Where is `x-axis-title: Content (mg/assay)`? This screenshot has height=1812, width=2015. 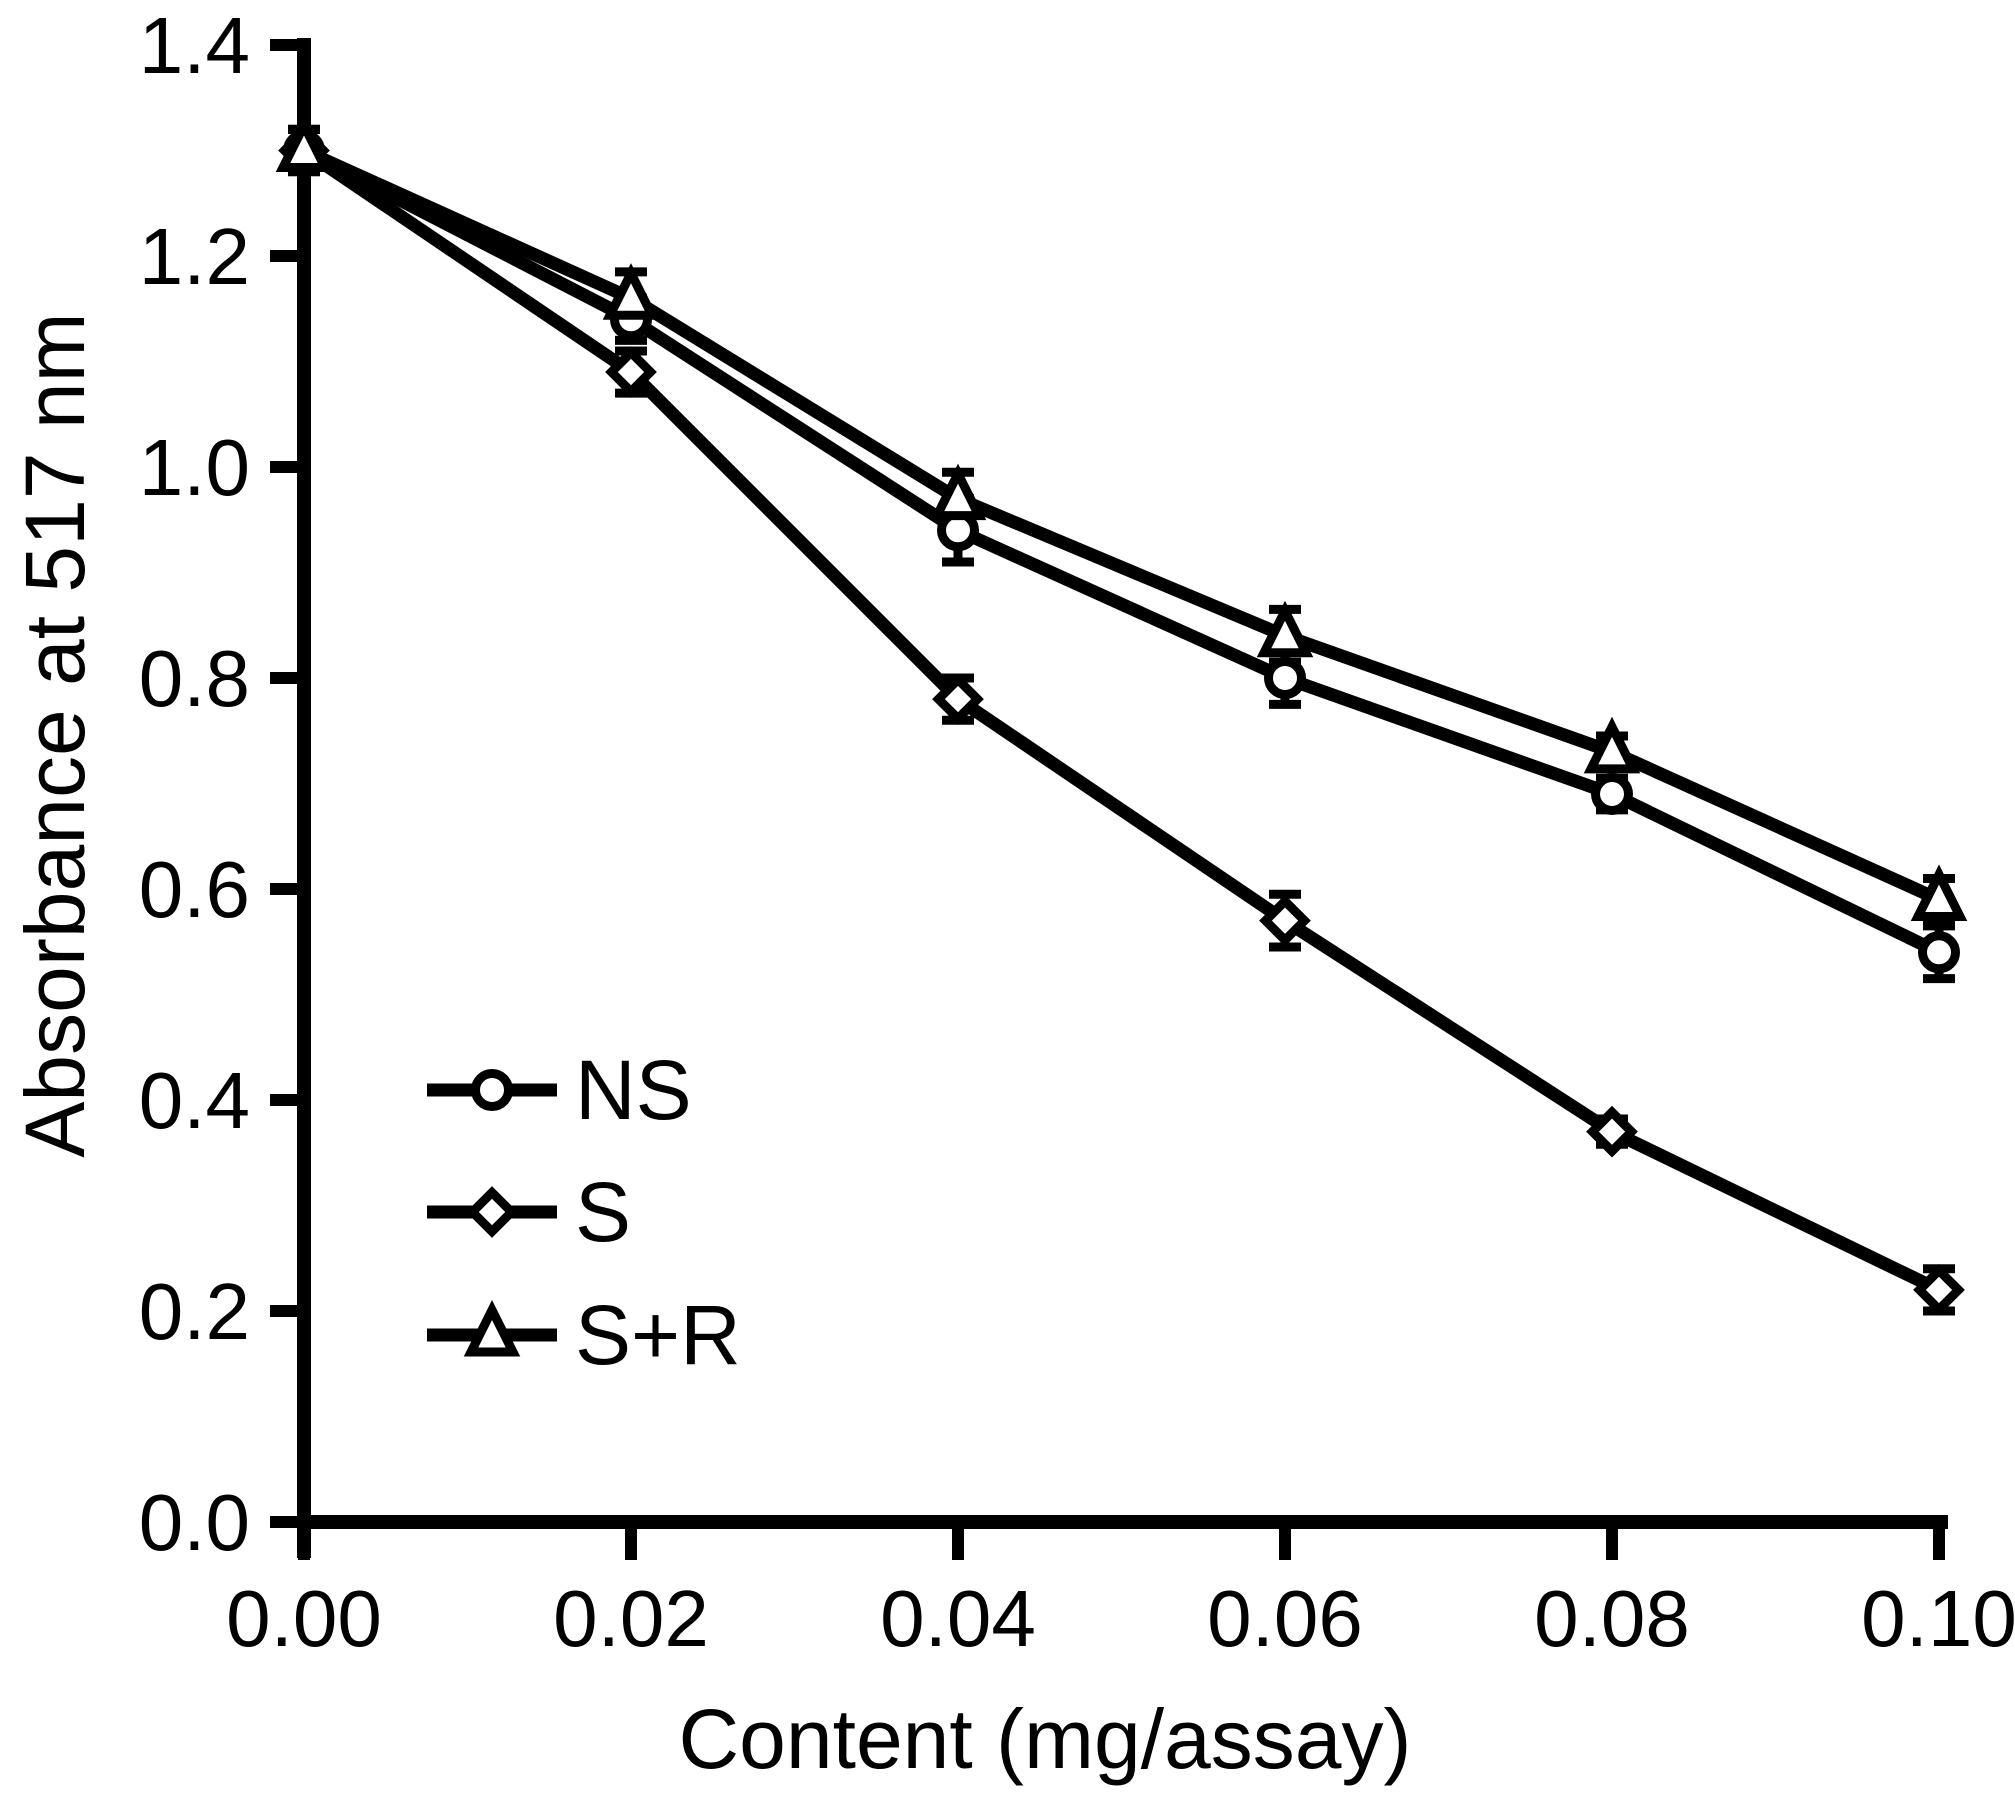 x-axis-title: Content (mg/assay) is located at coordinates (1045, 1739).